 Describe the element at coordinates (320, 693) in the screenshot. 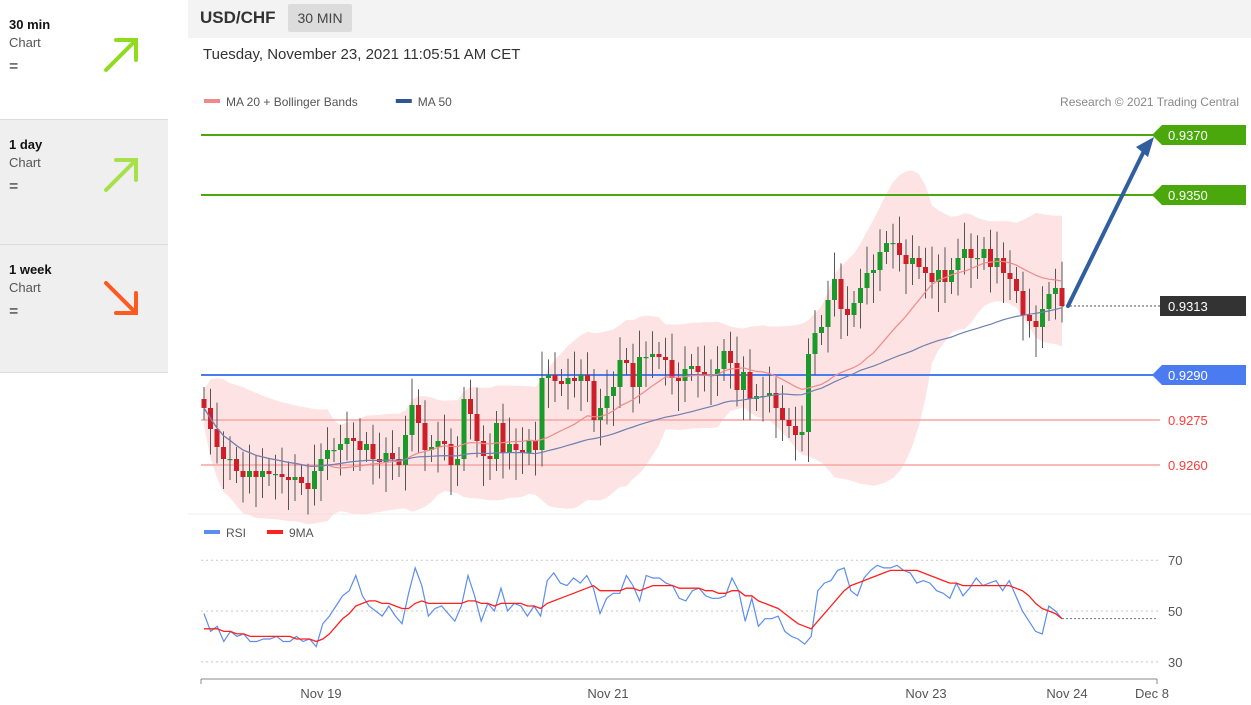

I see `x-tick-label: Nov 19` at that location.